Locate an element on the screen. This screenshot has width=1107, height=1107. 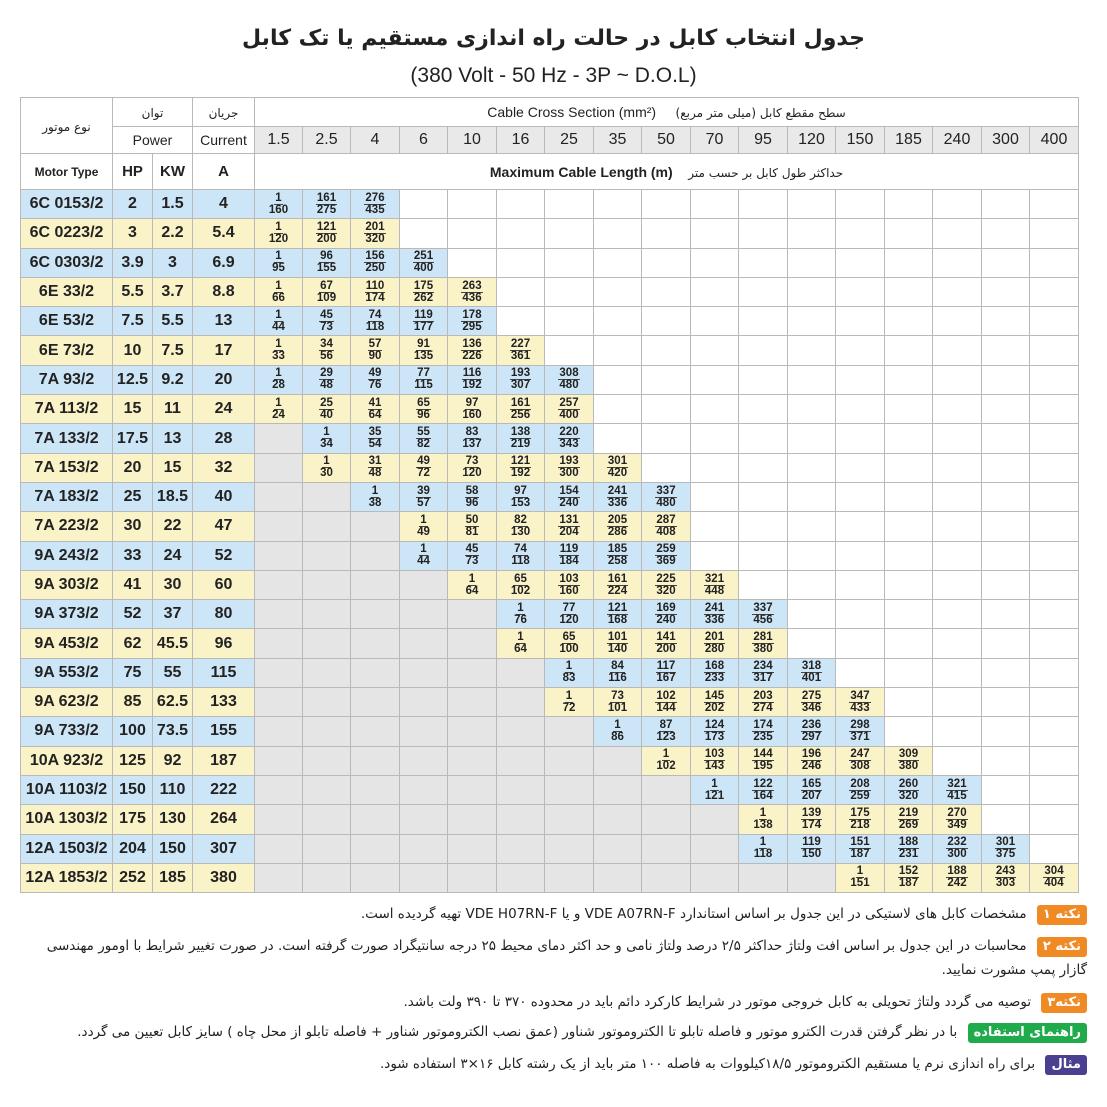
cable-length-range-cell: 121 192 is located at coordinates (520, 467).